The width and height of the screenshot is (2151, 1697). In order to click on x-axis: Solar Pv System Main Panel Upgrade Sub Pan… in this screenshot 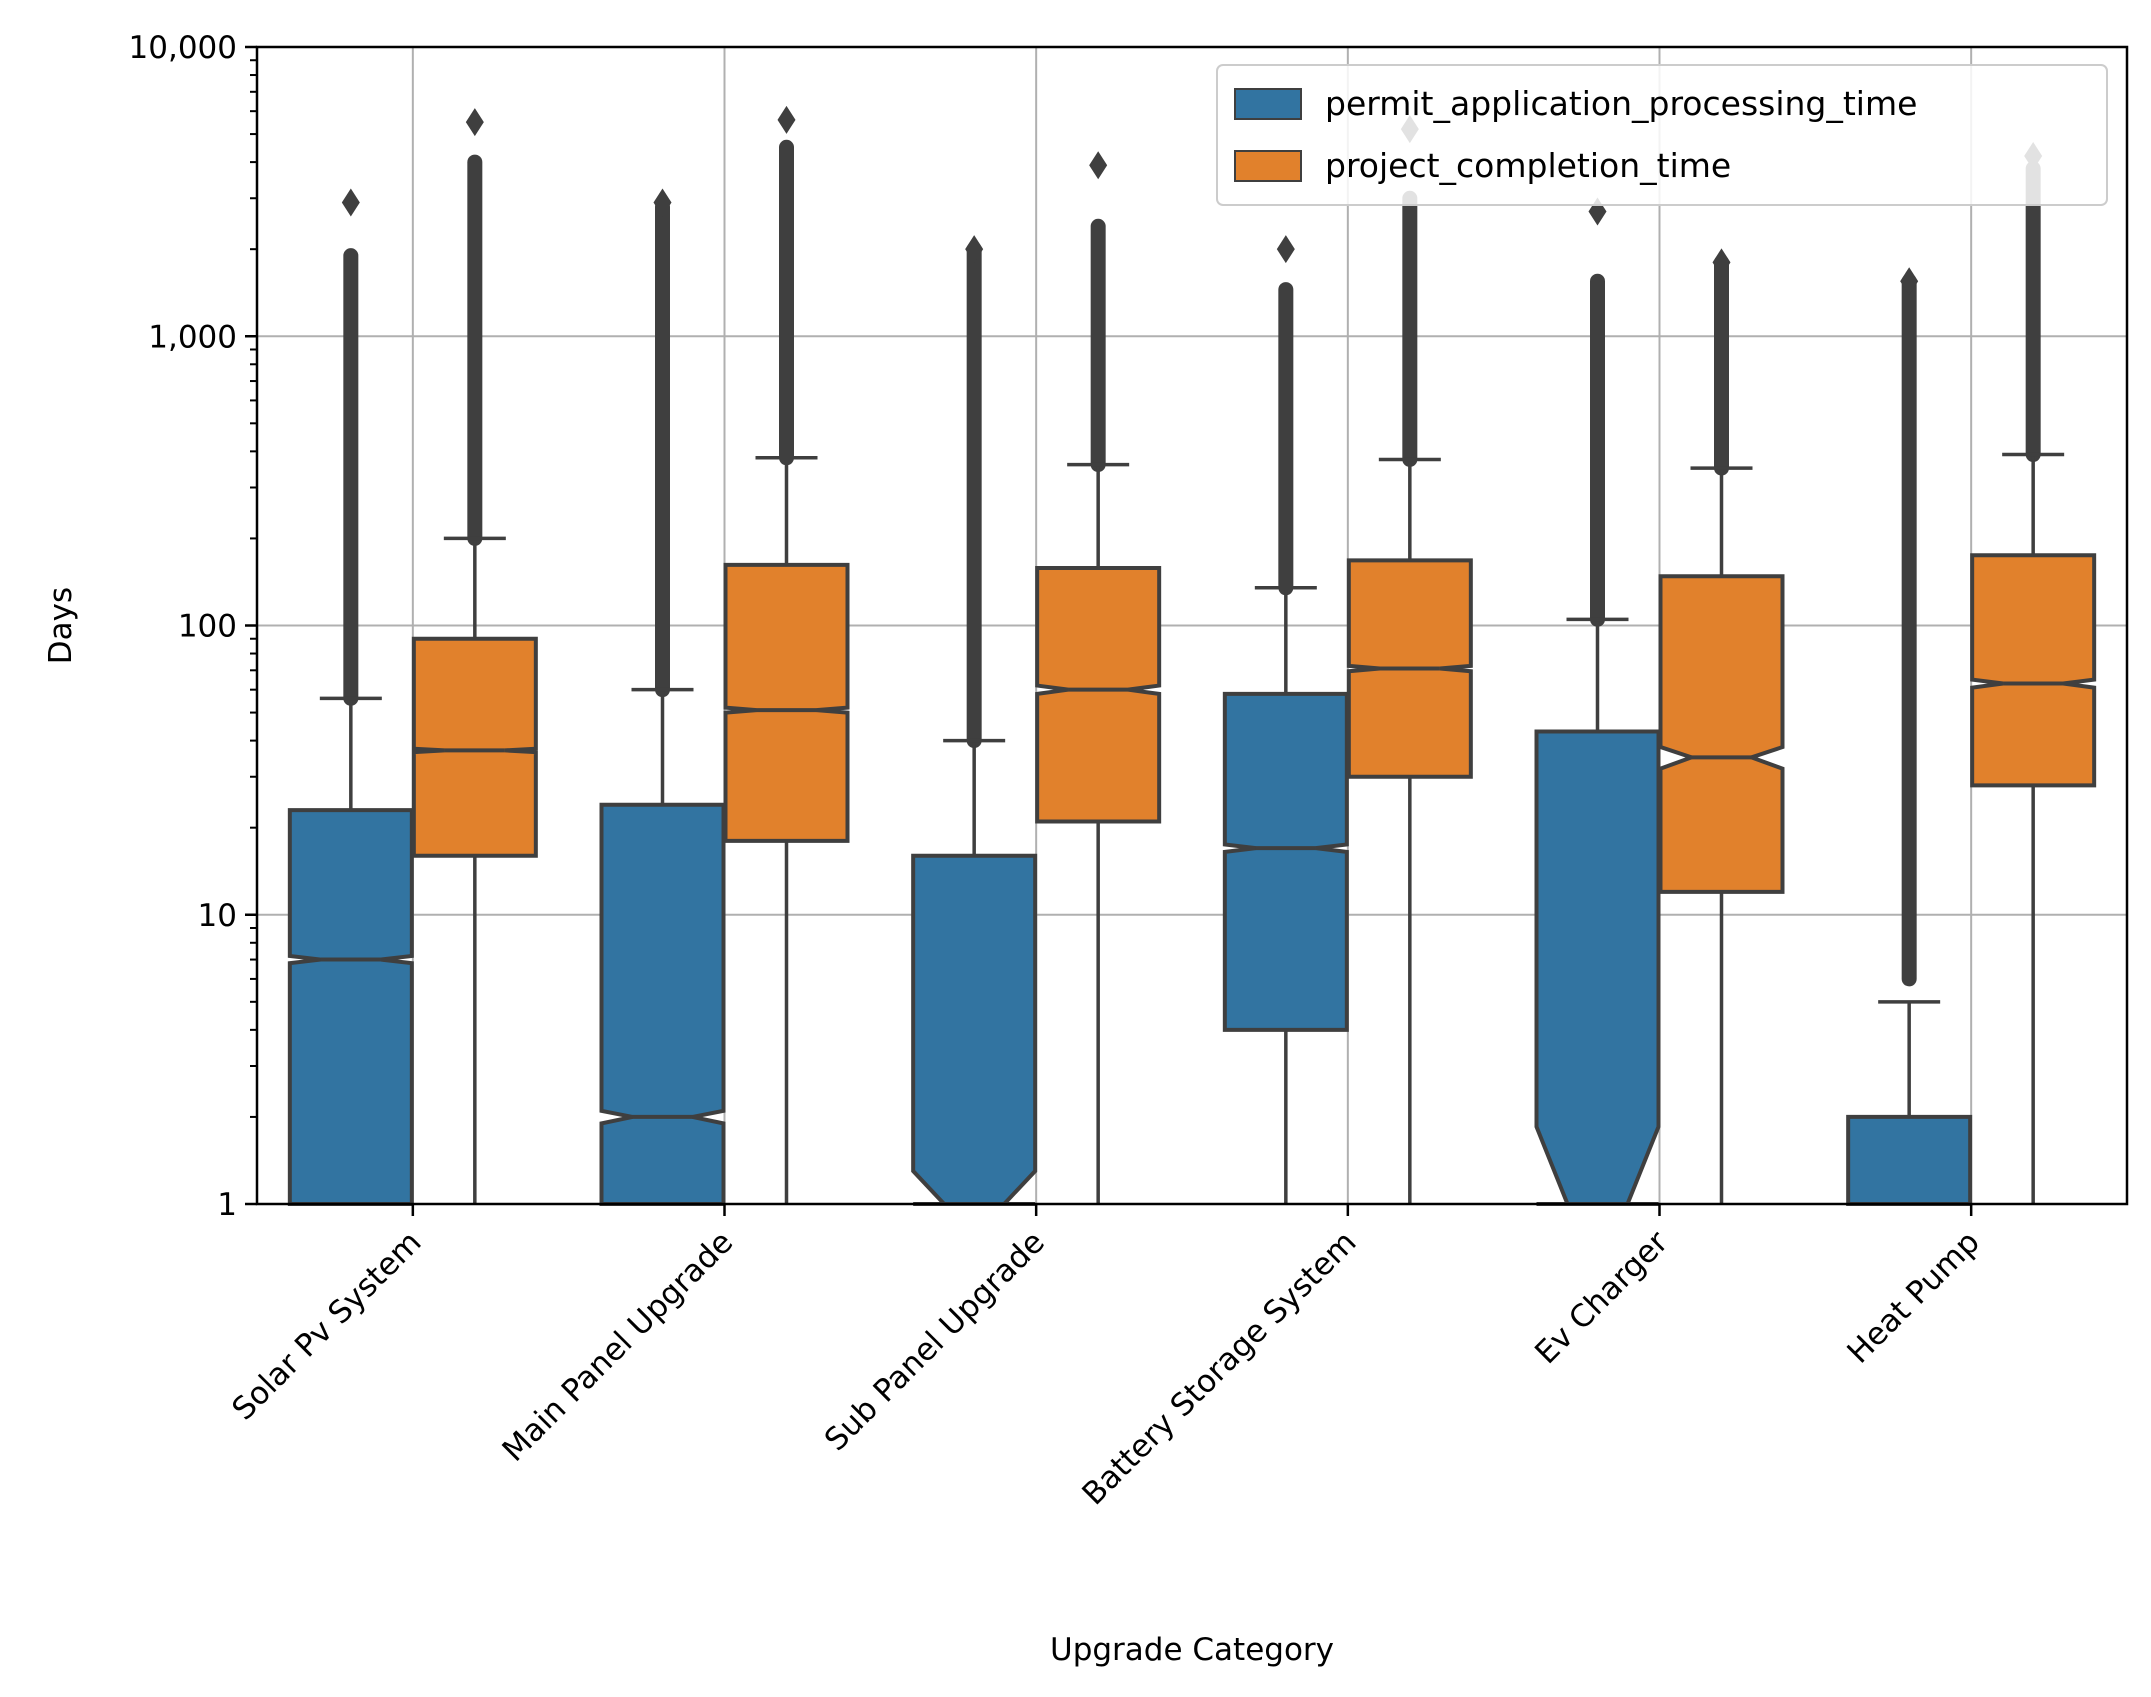, I will do `click(1106, 1358)`.